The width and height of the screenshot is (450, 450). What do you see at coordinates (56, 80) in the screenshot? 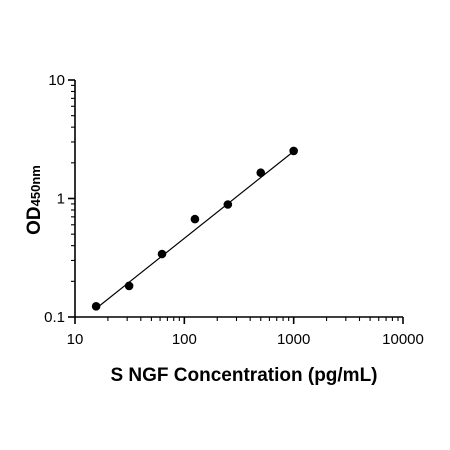
I see `y-tick-label: 10` at bounding box center [56, 80].